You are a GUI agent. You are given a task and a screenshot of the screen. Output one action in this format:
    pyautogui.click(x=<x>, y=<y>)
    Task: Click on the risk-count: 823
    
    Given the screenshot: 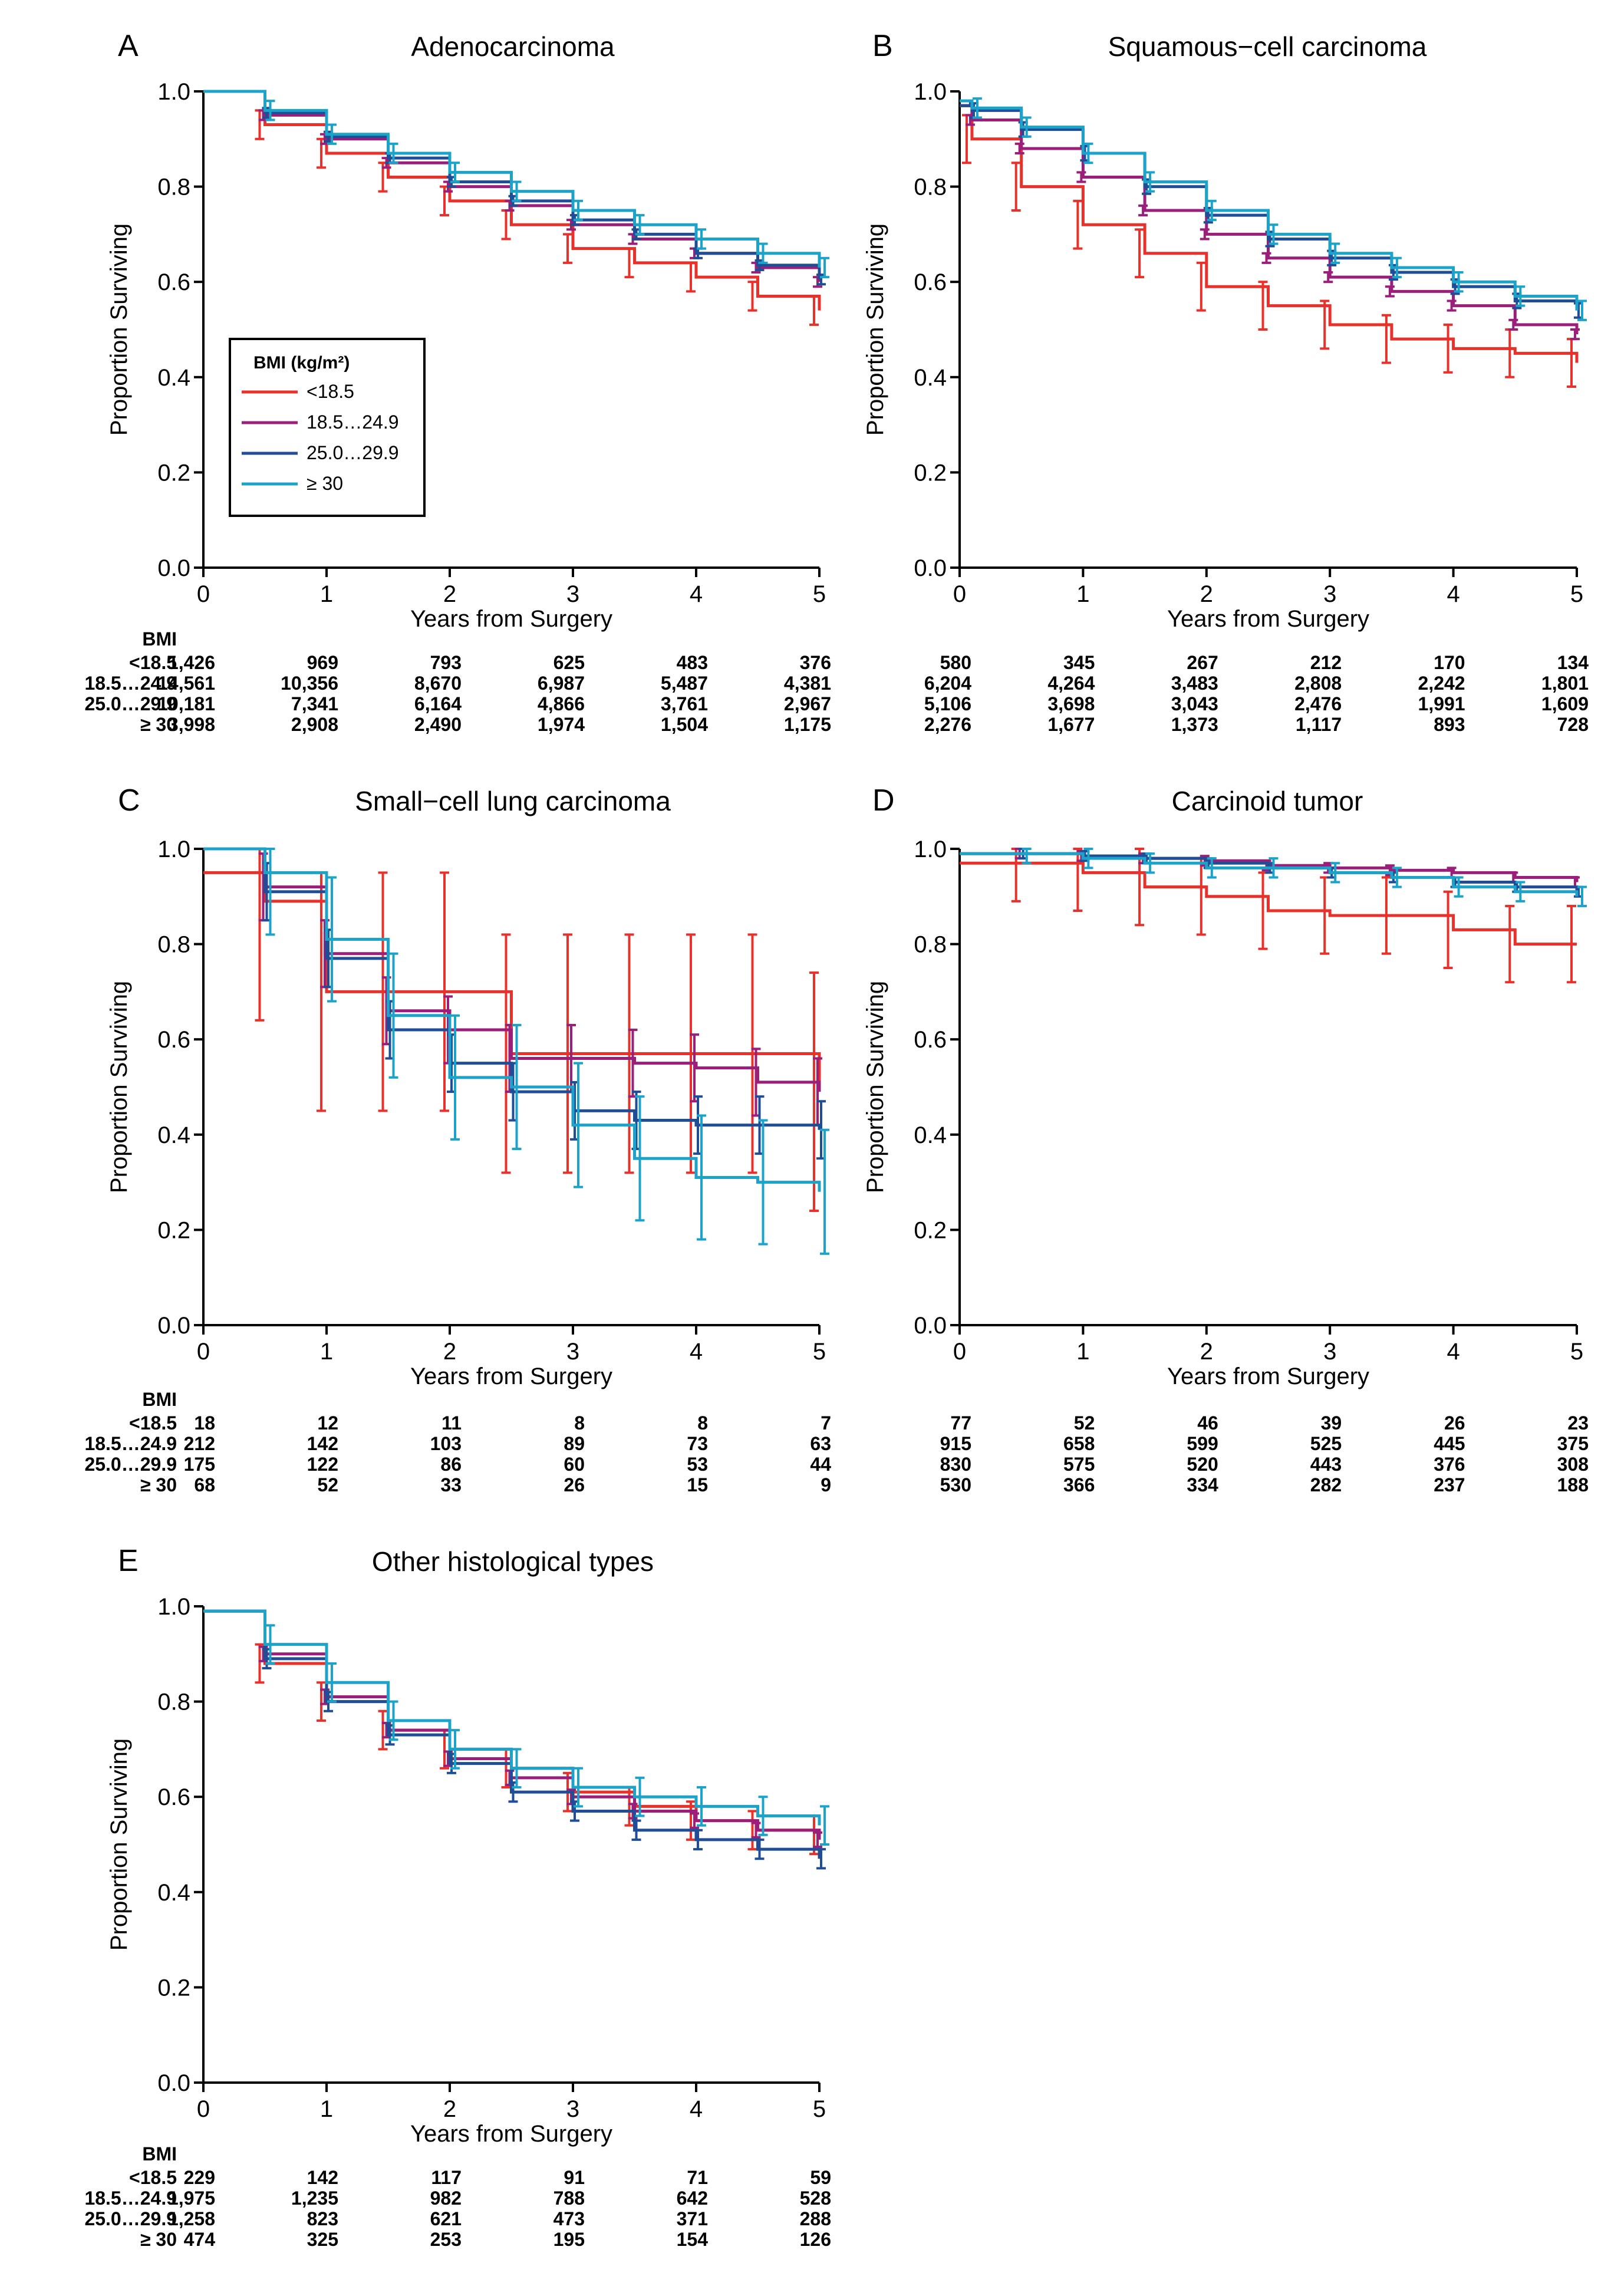 What is the action you would take?
    pyautogui.click(x=322, y=2218)
    